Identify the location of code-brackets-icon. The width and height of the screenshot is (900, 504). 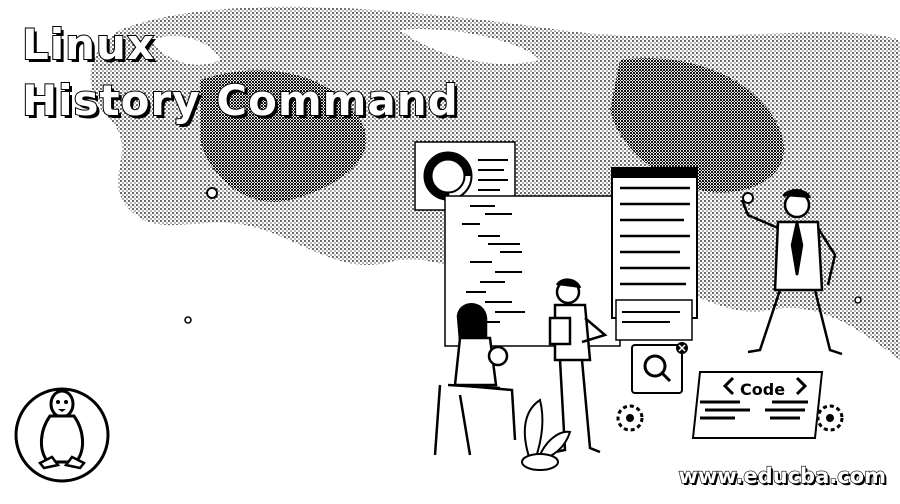
(765, 386).